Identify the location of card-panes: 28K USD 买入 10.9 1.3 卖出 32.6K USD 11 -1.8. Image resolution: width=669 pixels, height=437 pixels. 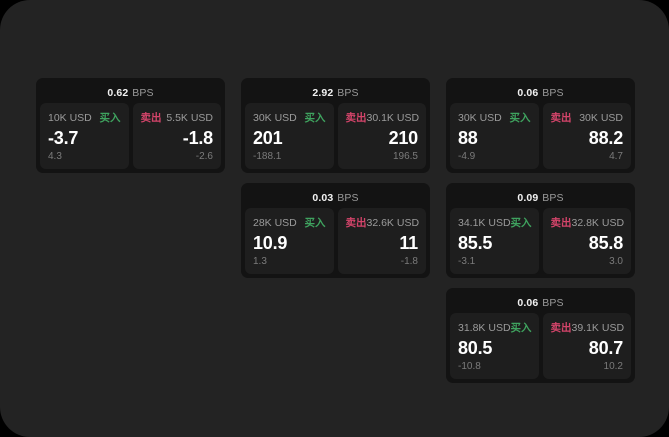
(335, 241).